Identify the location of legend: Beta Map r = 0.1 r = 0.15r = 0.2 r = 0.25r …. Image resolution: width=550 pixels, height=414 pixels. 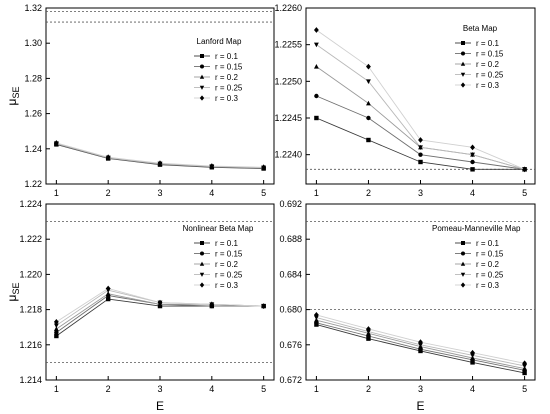
(479, 57).